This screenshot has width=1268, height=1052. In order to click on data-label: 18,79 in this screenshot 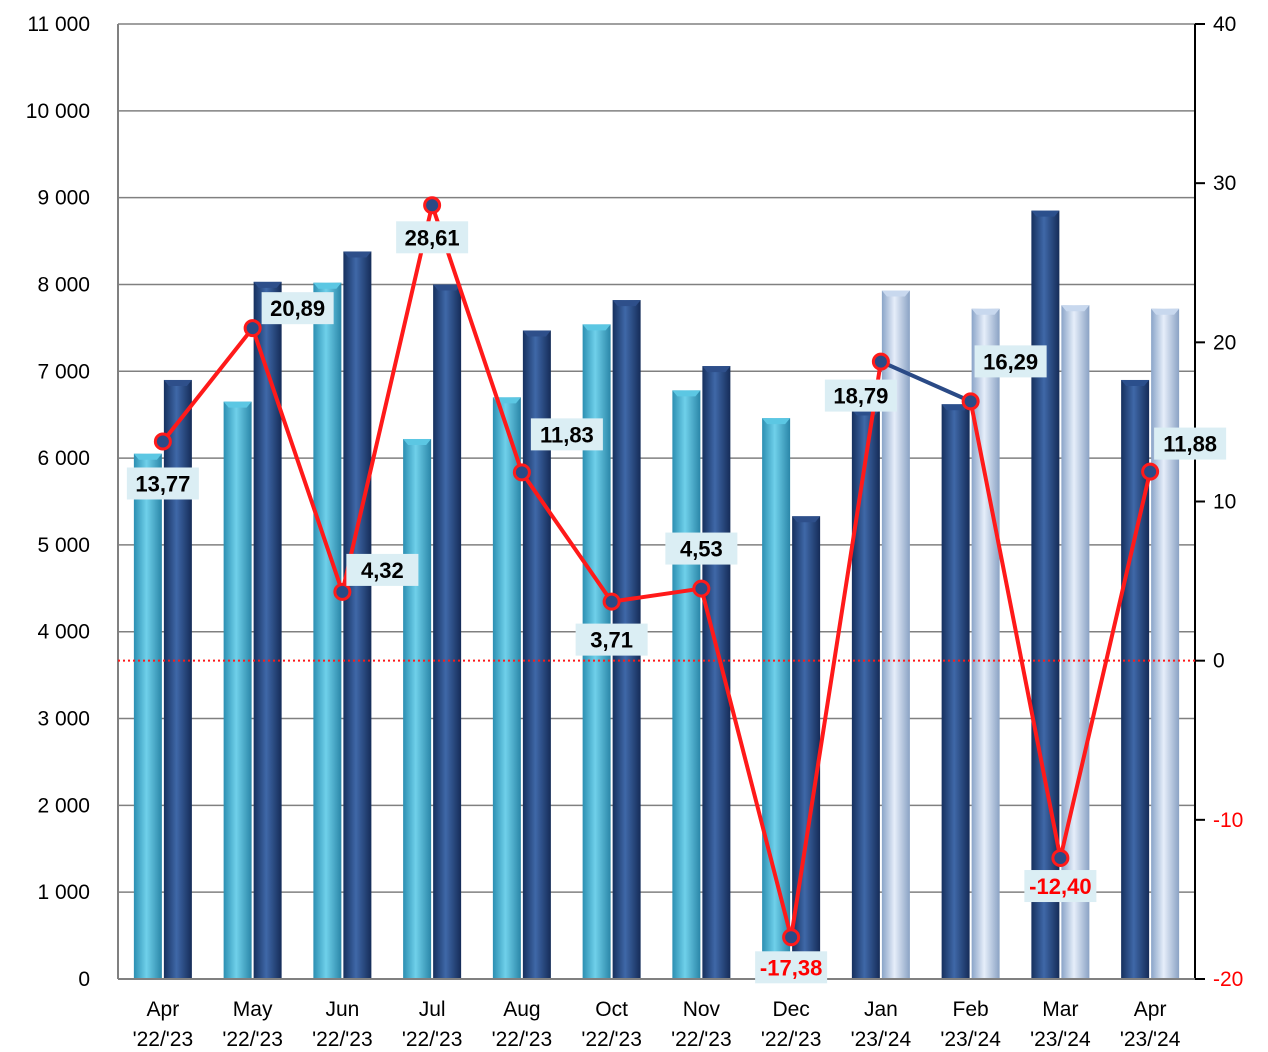, I will do `click(860, 396)`.